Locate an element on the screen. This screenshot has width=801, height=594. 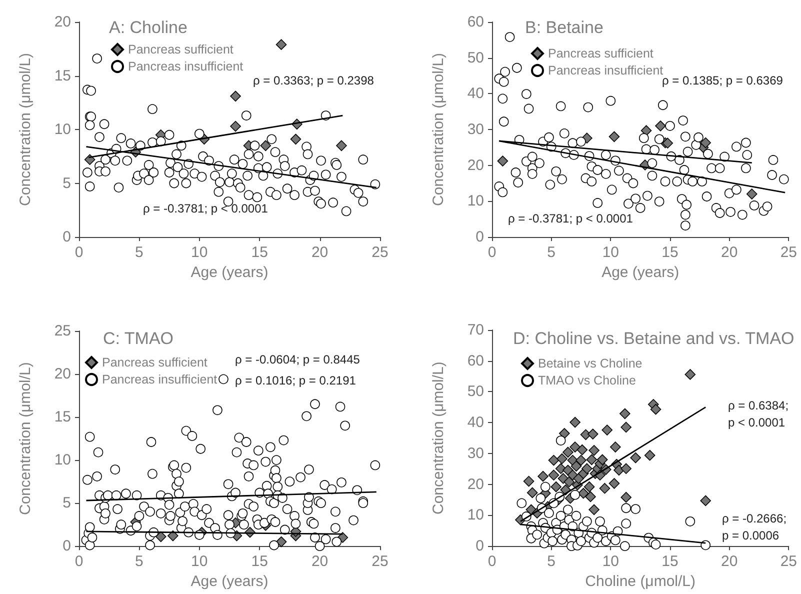
annotation: ρ = 0.3363; p = 0.2398 is located at coordinates (313, 81).